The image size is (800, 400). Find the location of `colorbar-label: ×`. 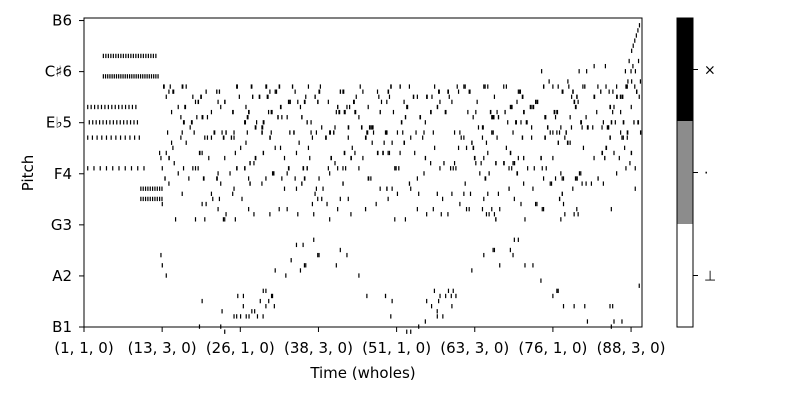

colorbar-label: × is located at coordinates (710, 71).